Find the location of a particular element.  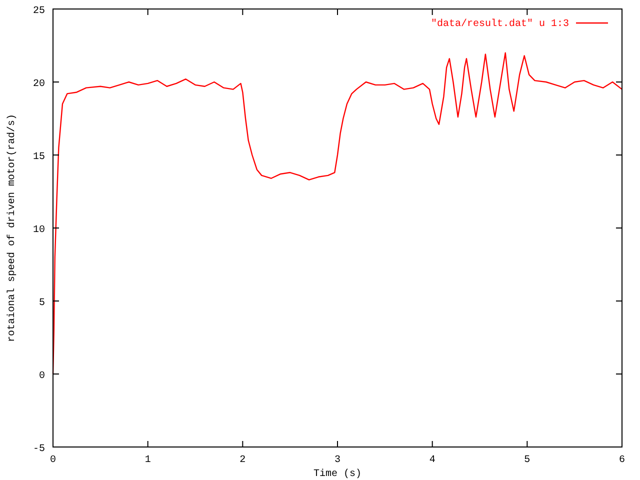

x-tick-label: 4 is located at coordinates (432, 460).